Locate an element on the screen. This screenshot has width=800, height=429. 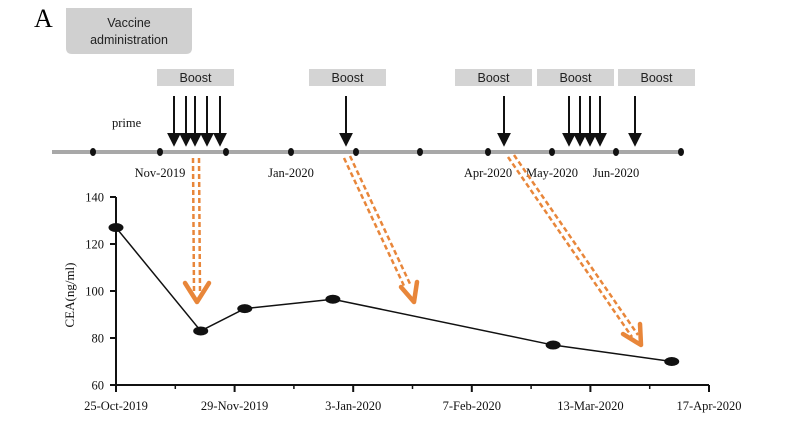
prime-label: prime is located at coordinates (127, 123).